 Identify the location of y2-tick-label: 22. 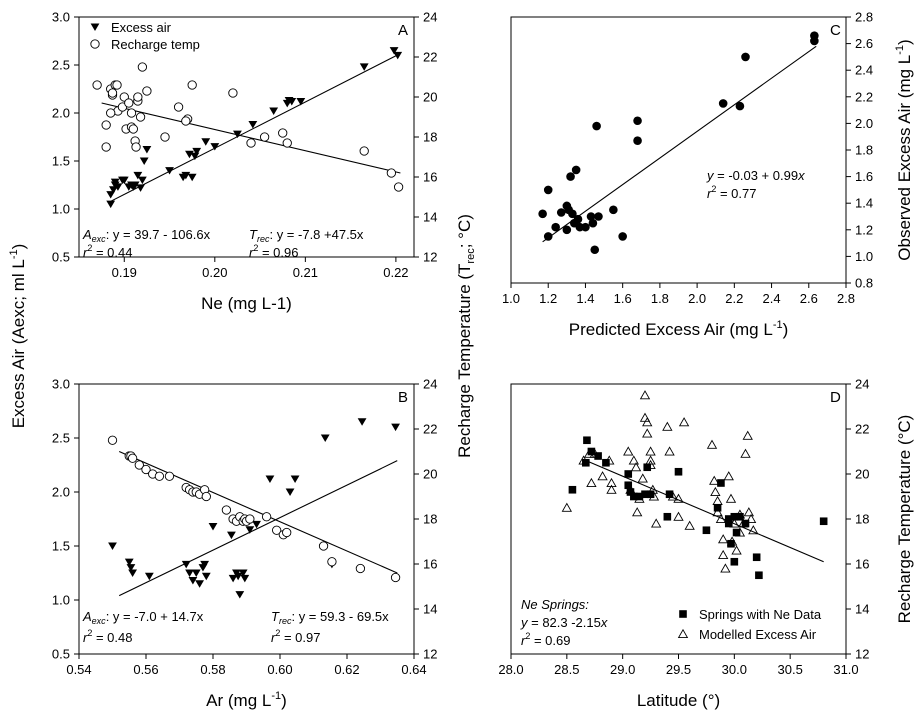
(862, 429).